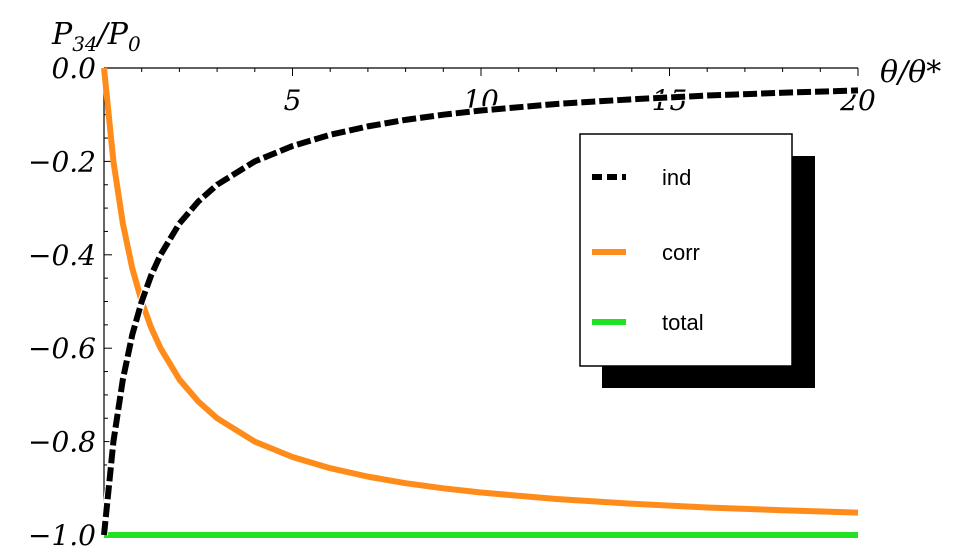  Describe the element at coordinates (496, 53) in the screenshot. I see `labels: P34/P0 θ/θ*` at that location.